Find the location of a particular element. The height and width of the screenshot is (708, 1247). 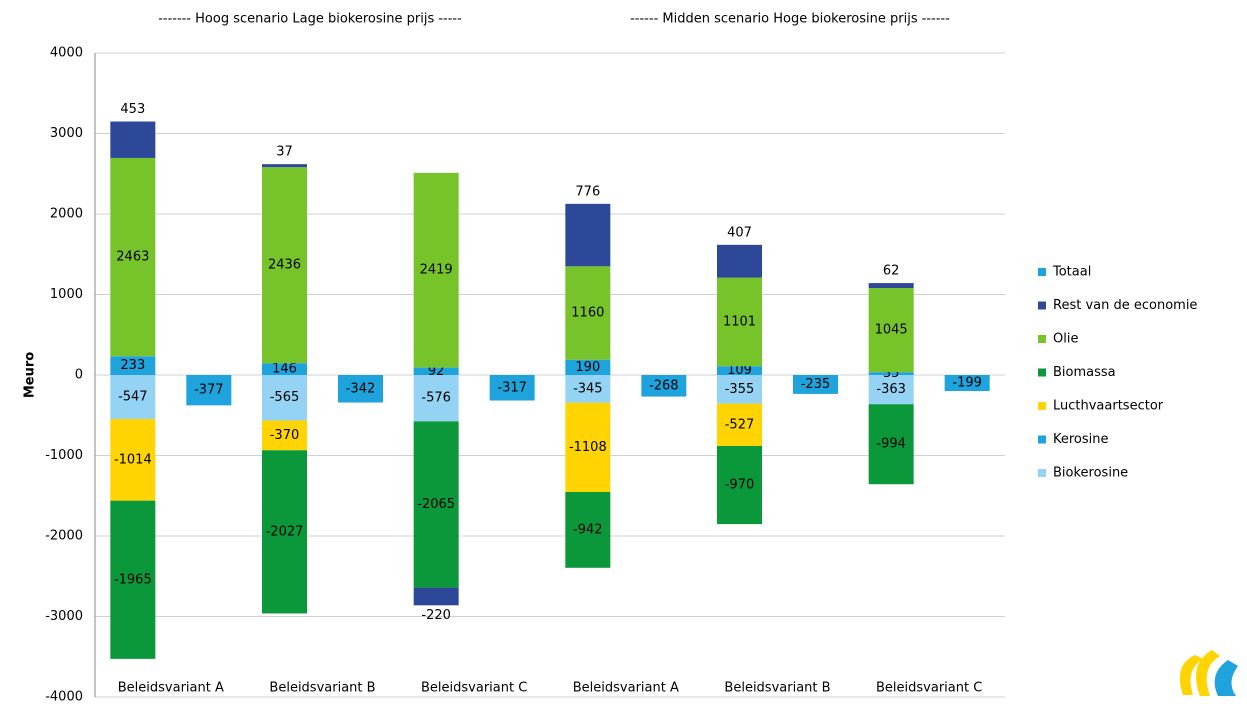

data-label: -345 is located at coordinates (588, 388).